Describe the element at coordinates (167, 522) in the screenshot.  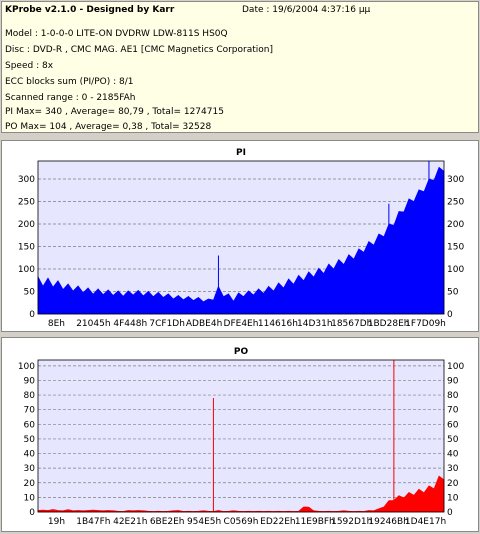
I see `x-tick-label: 6BE2Eh` at that location.